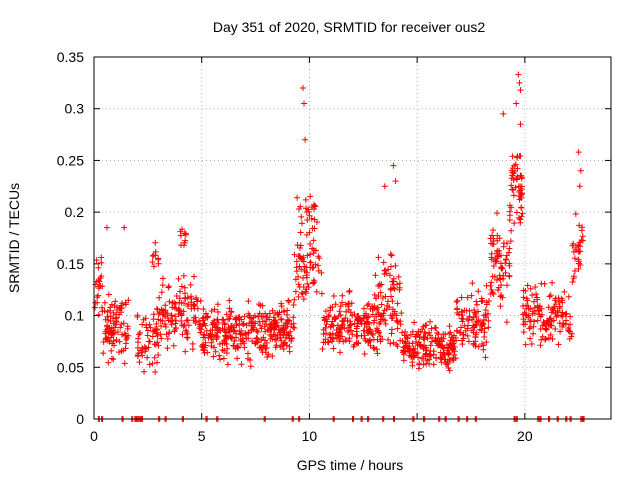 Image resolution: width=640 pixels, height=480 pixels. I want to click on y-tick-label: 0.25, so click(70, 160).